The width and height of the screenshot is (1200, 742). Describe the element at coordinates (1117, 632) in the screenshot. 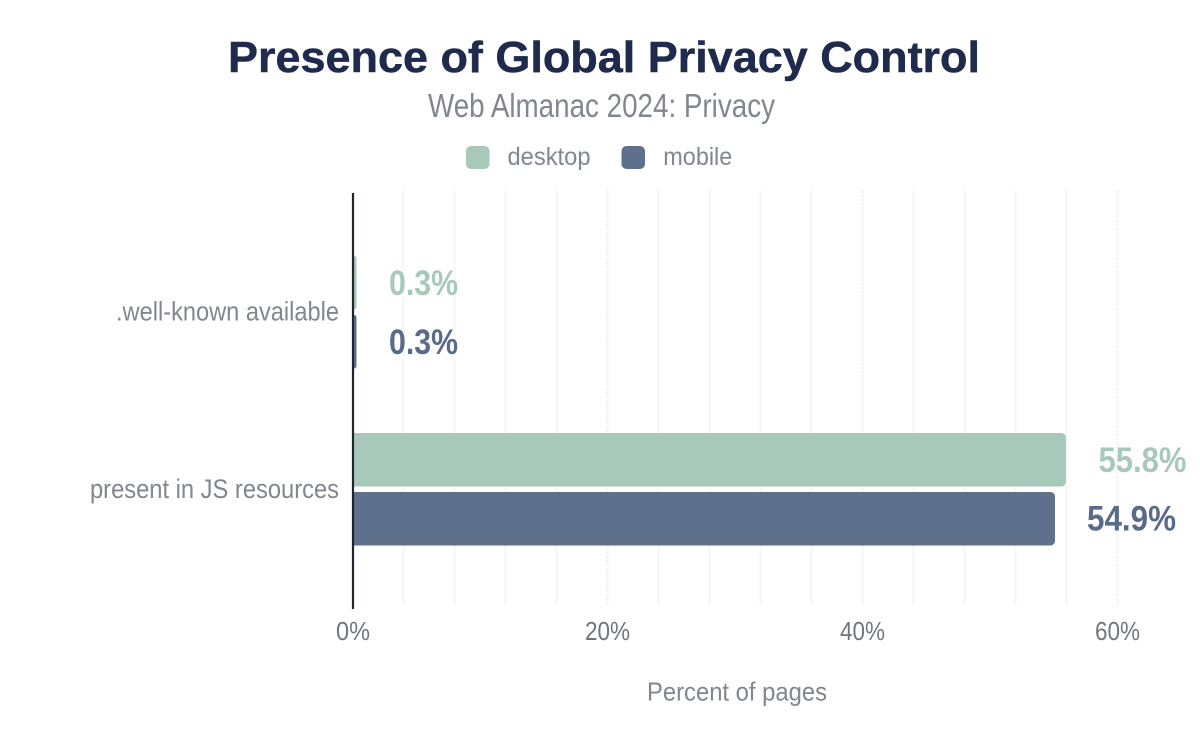

I see `svg-text: 60%` at that location.